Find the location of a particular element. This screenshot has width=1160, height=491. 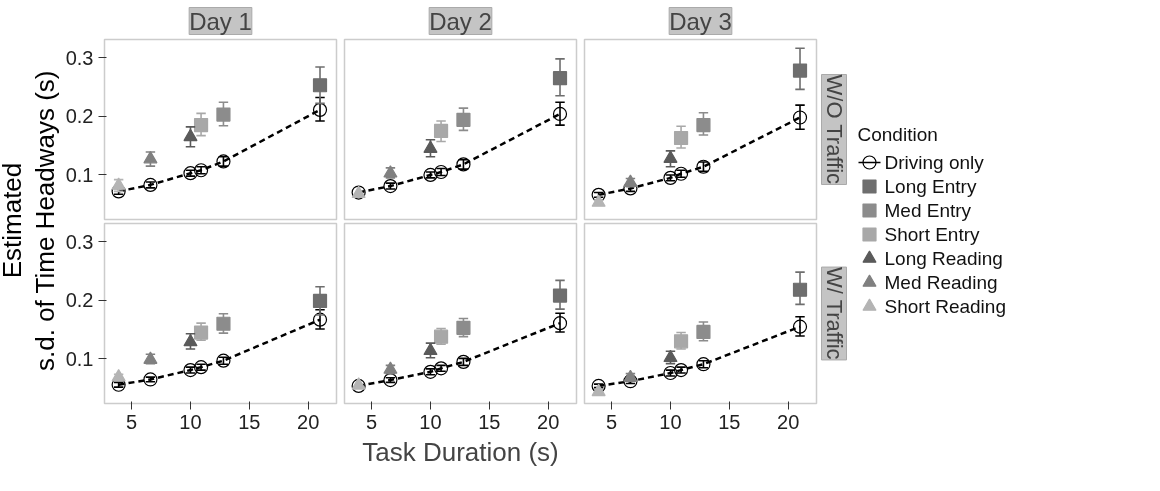

legend-label: Driving only is located at coordinates (934, 162).